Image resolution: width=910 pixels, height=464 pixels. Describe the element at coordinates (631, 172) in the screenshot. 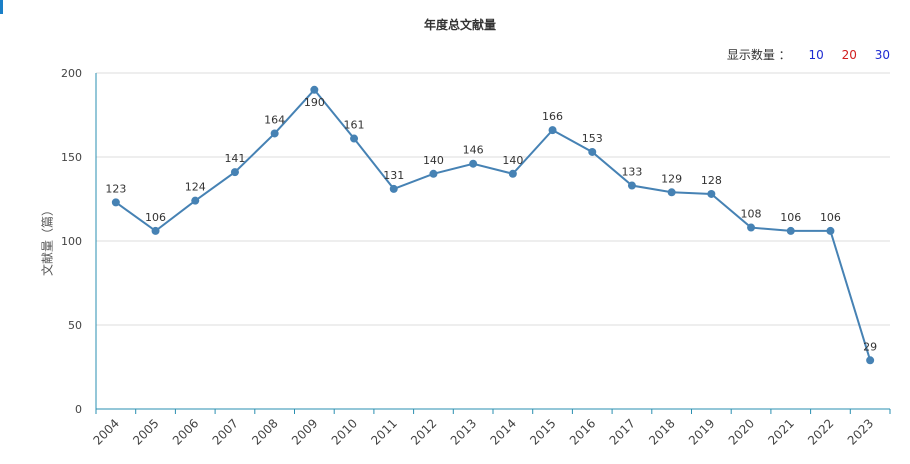

I see `data-label: 133` at that location.